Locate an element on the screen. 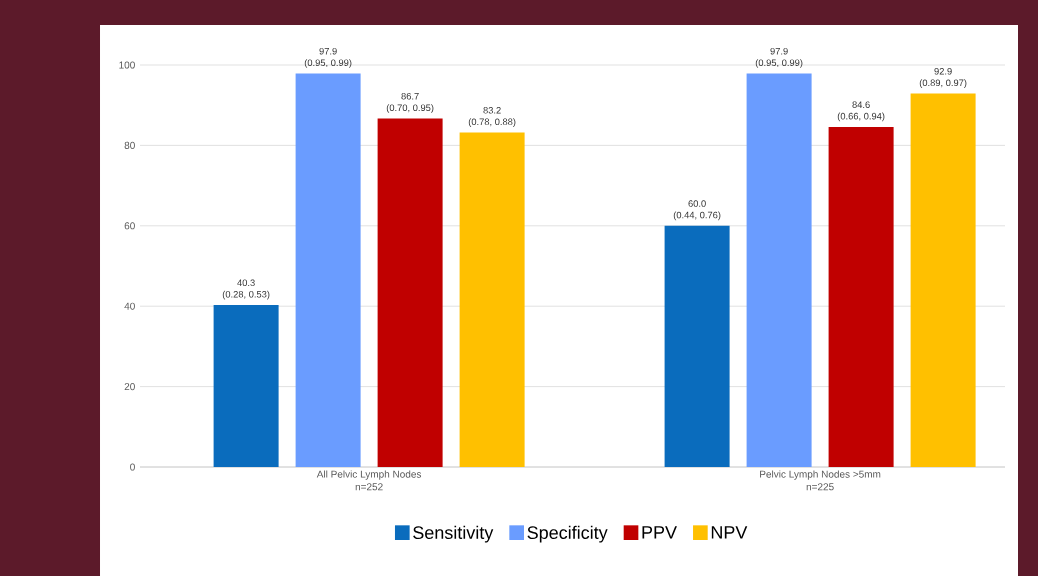 The image size is (1038, 576). legend-label: Sensitivity is located at coordinates (453, 534).